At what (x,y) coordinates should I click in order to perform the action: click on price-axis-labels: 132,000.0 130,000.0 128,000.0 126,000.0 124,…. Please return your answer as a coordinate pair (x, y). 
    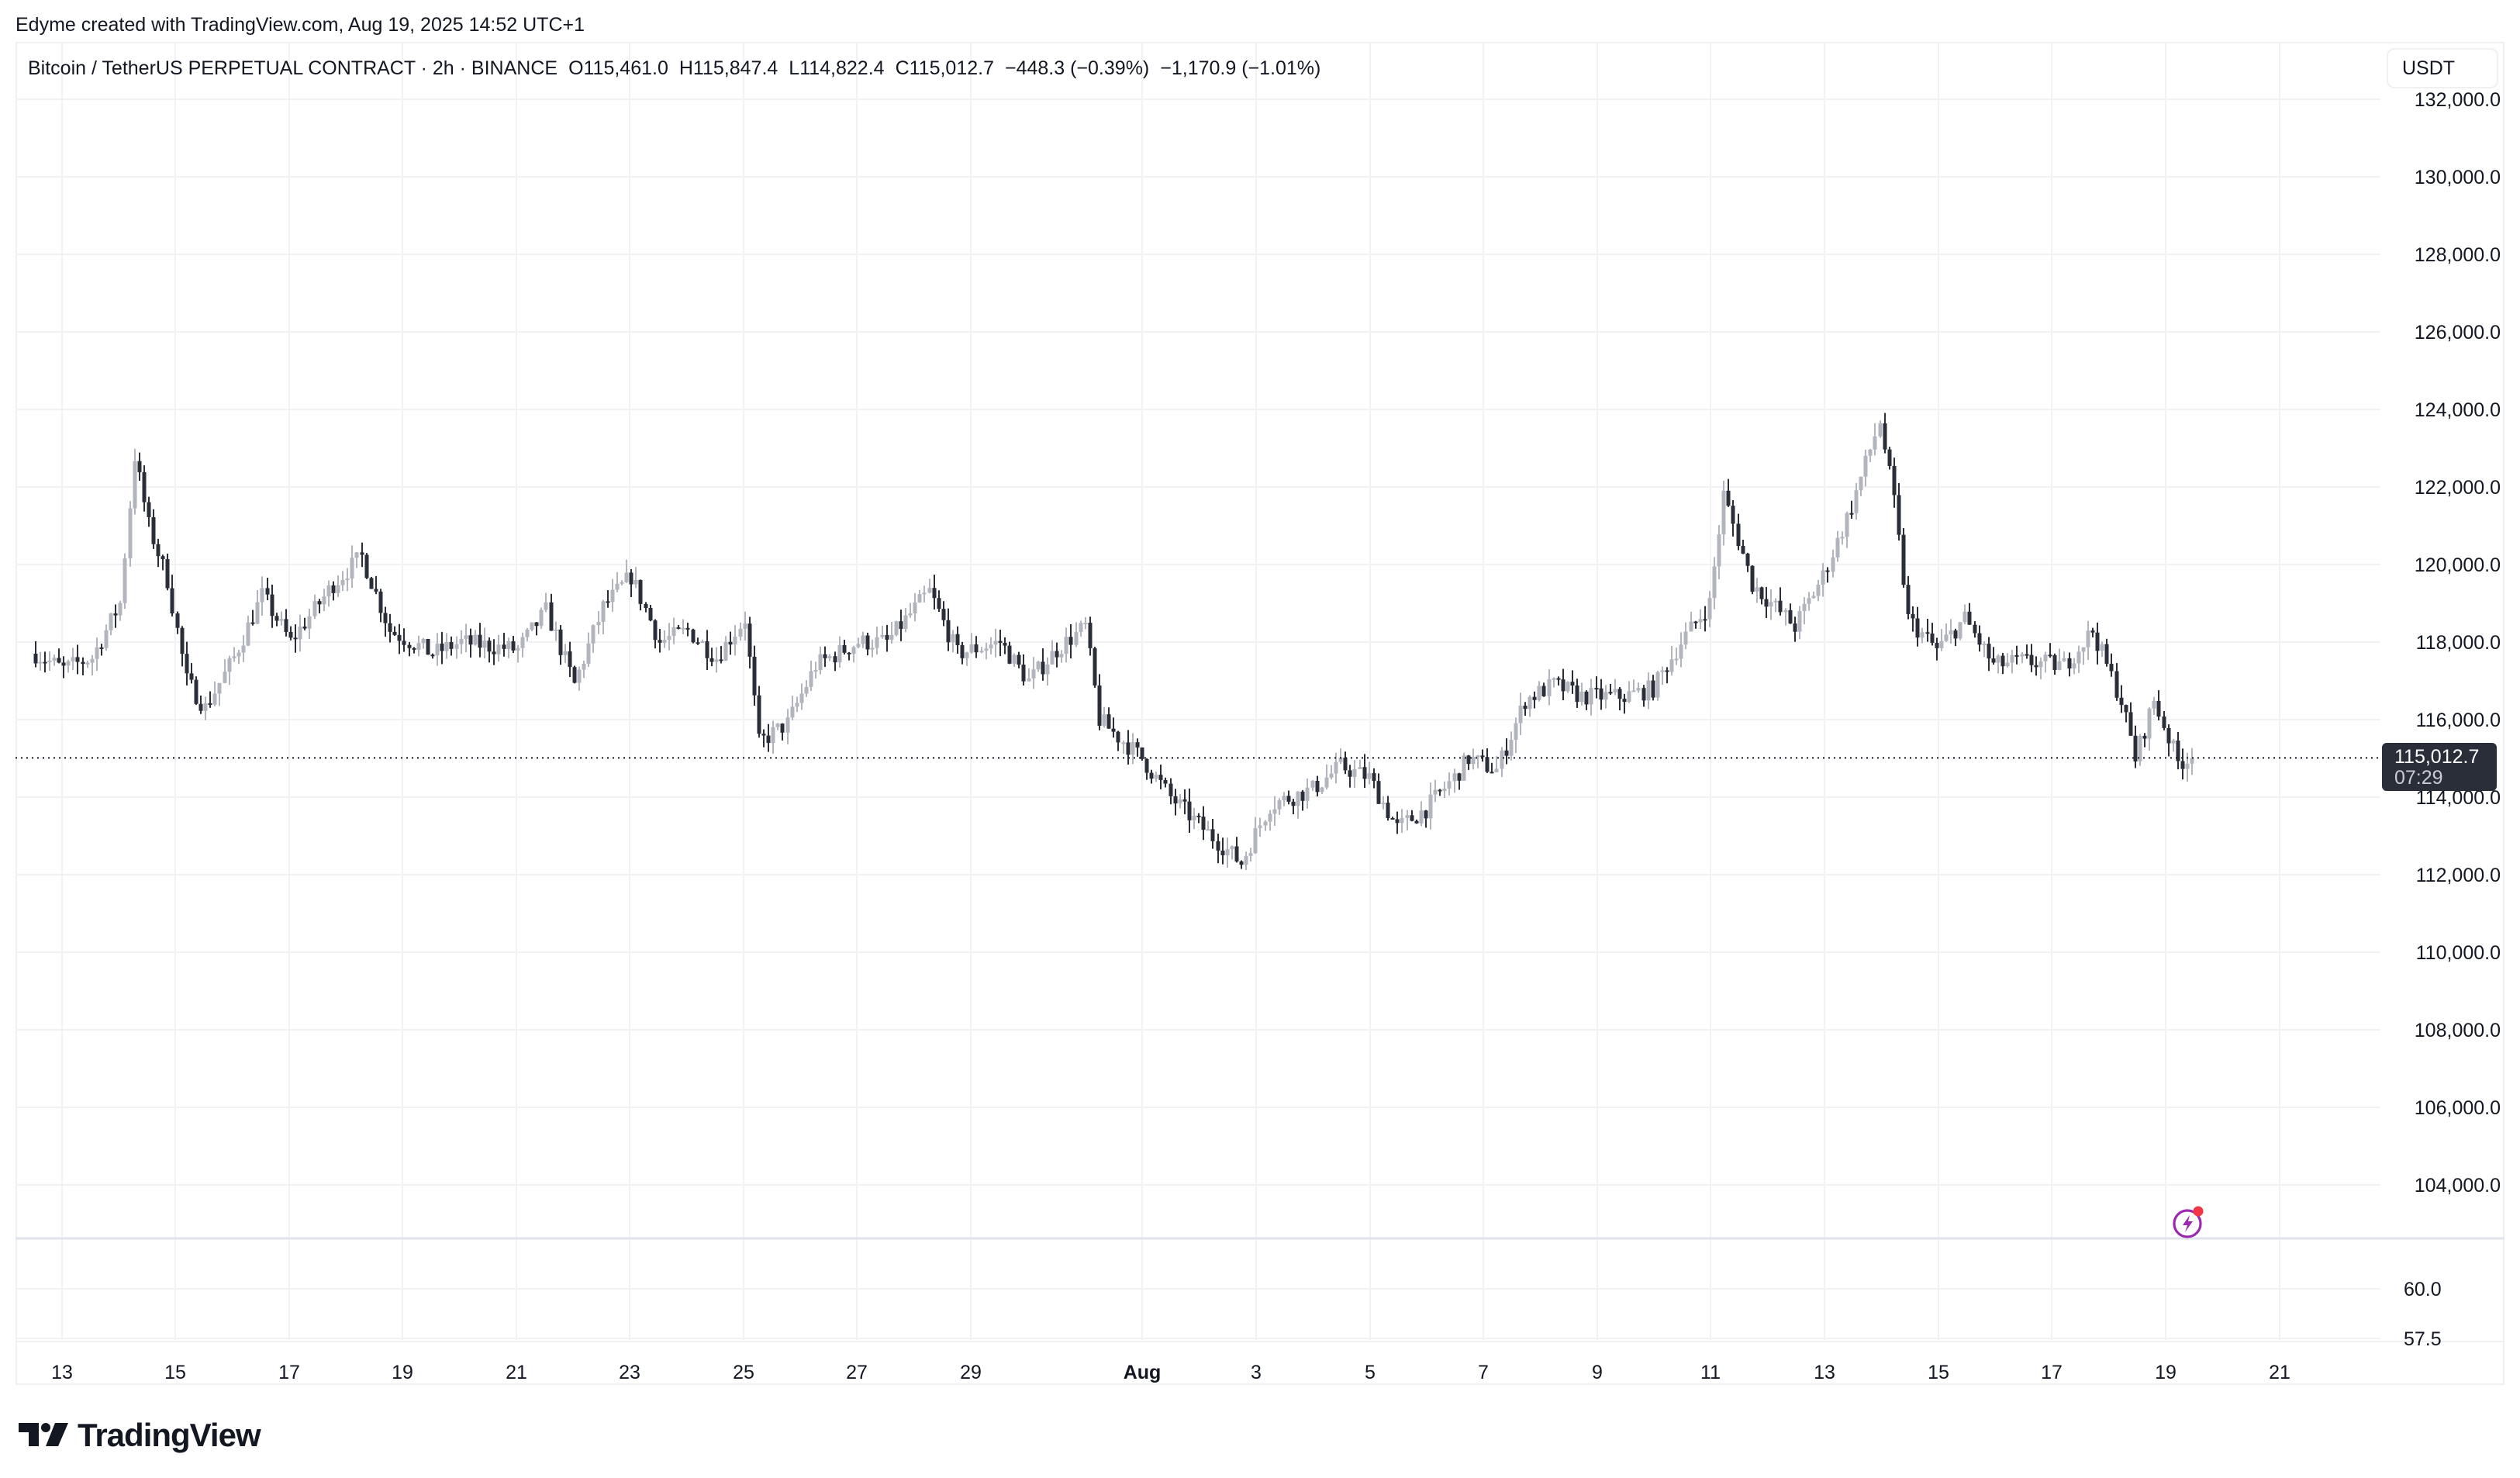
    Looking at the image, I should click on (2458, 643).